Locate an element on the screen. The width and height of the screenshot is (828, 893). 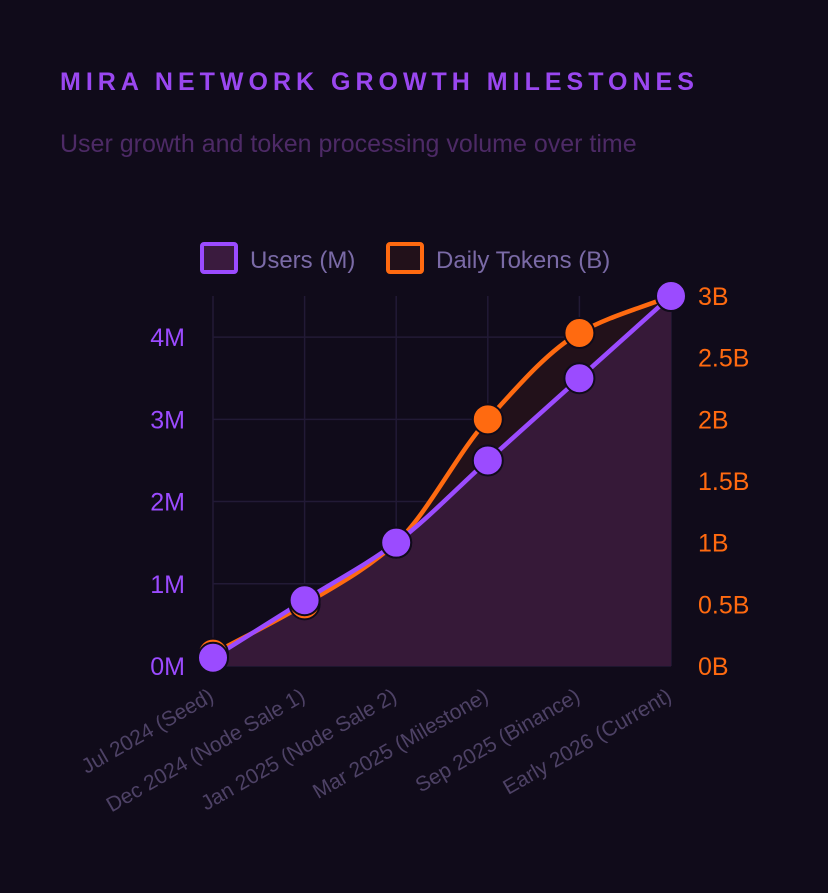
y-right-tick-label: 0.5B is located at coordinates (723, 605).